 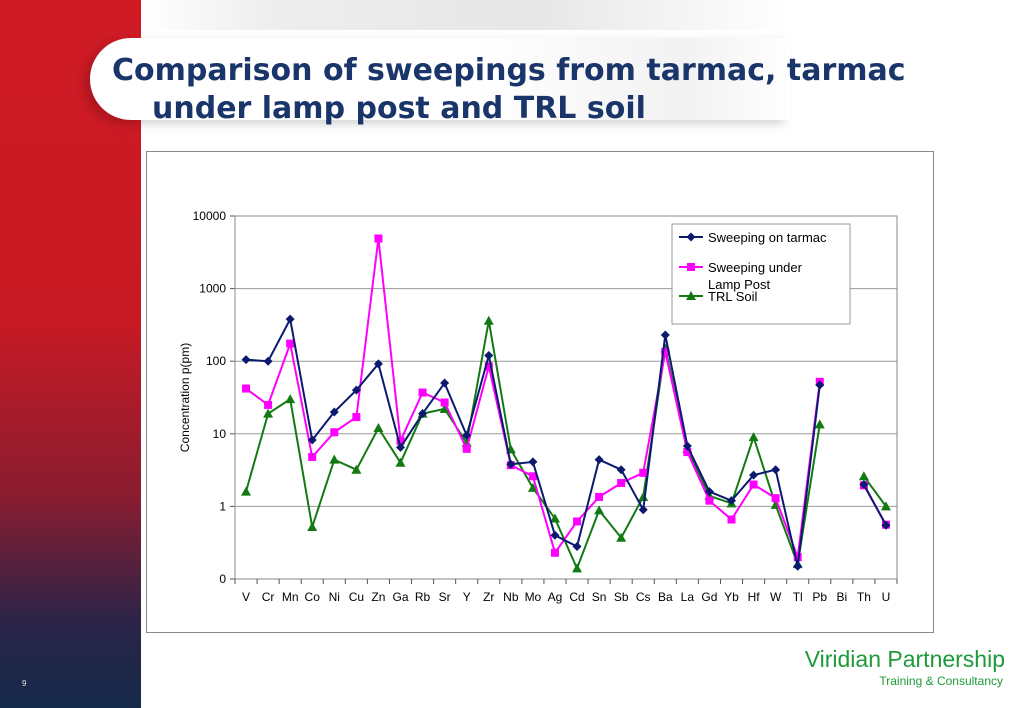 I want to click on x-tick-label: W, so click(x=776, y=597).